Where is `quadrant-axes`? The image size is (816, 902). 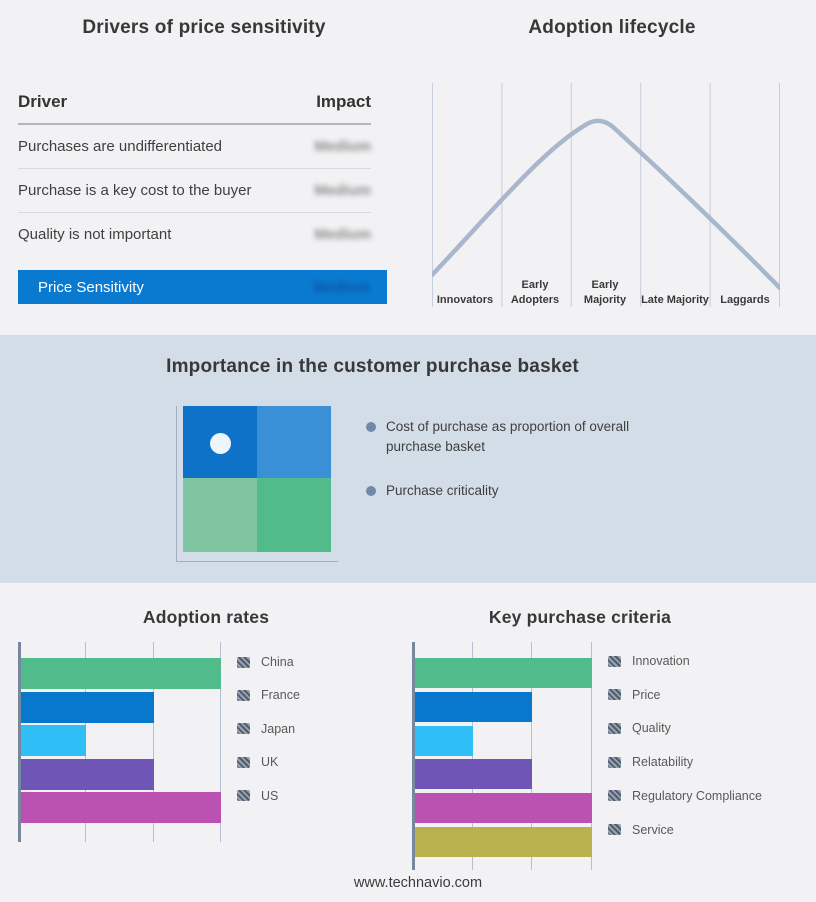 quadrant-axes is located at coordinates (257, 484).